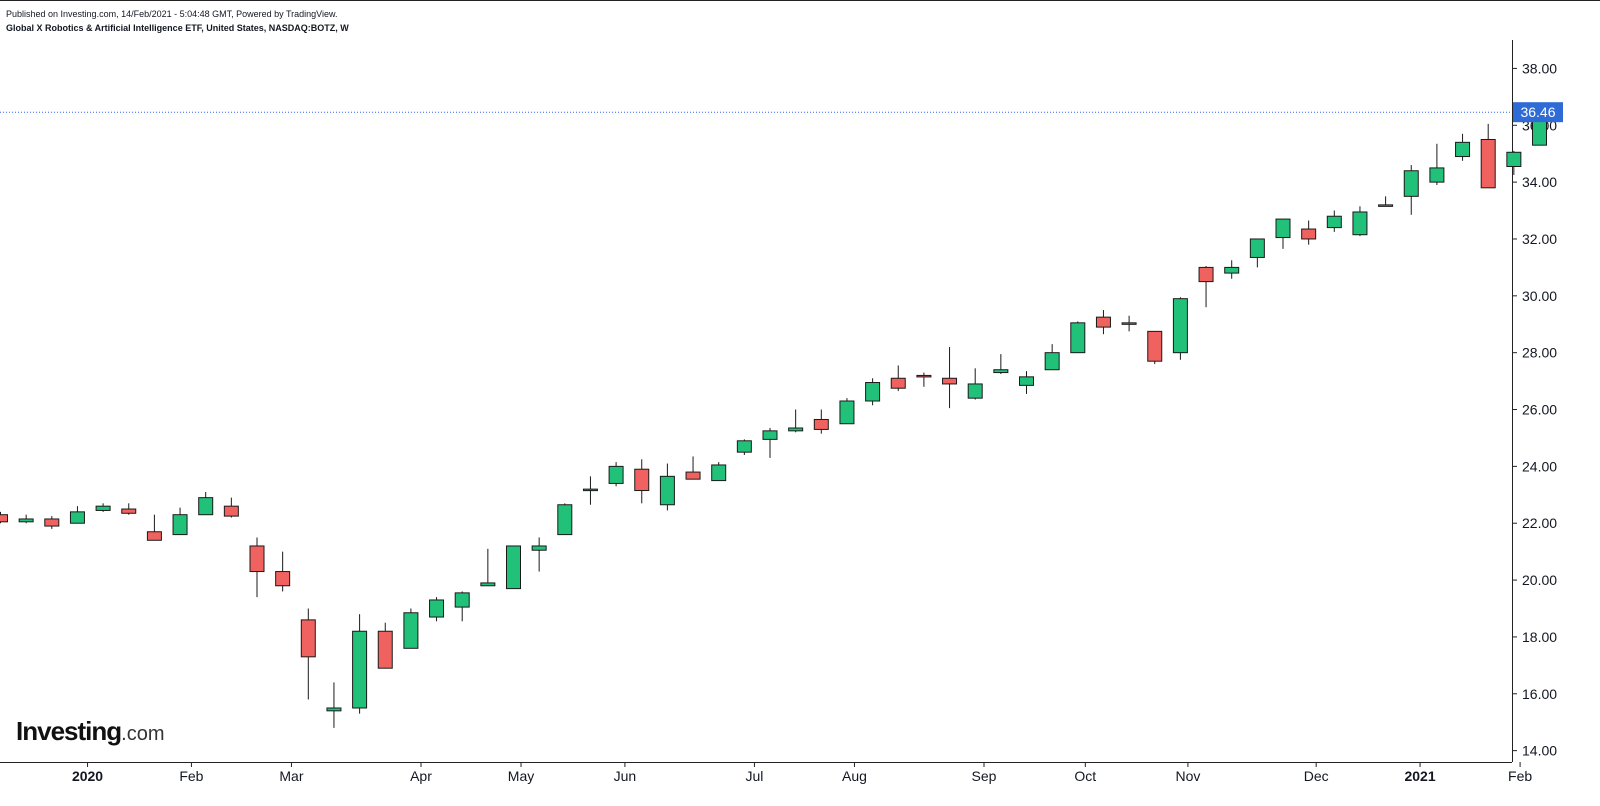  I want to click on y-tick-label: 20.00, so click(1539, 580).